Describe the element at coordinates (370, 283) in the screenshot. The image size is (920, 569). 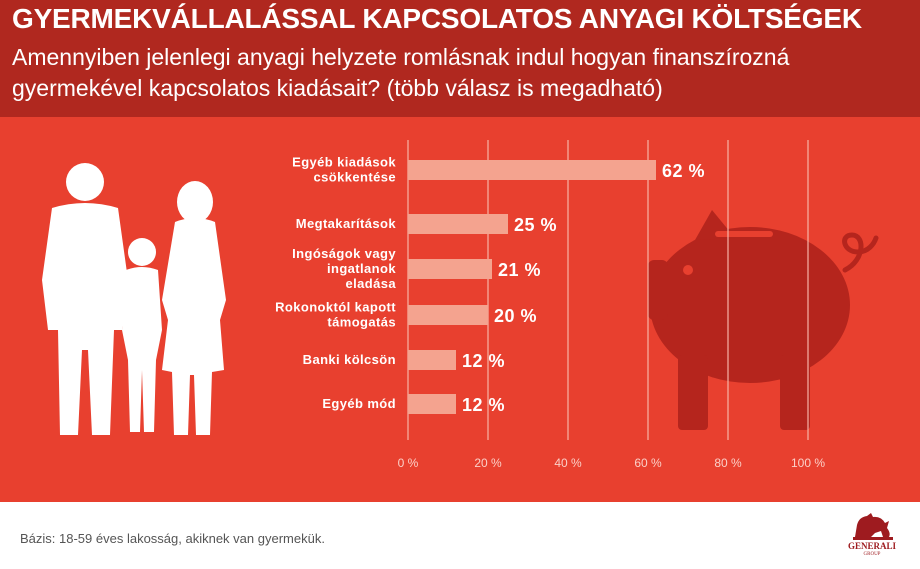
I see `category-label: eladása` at that location.